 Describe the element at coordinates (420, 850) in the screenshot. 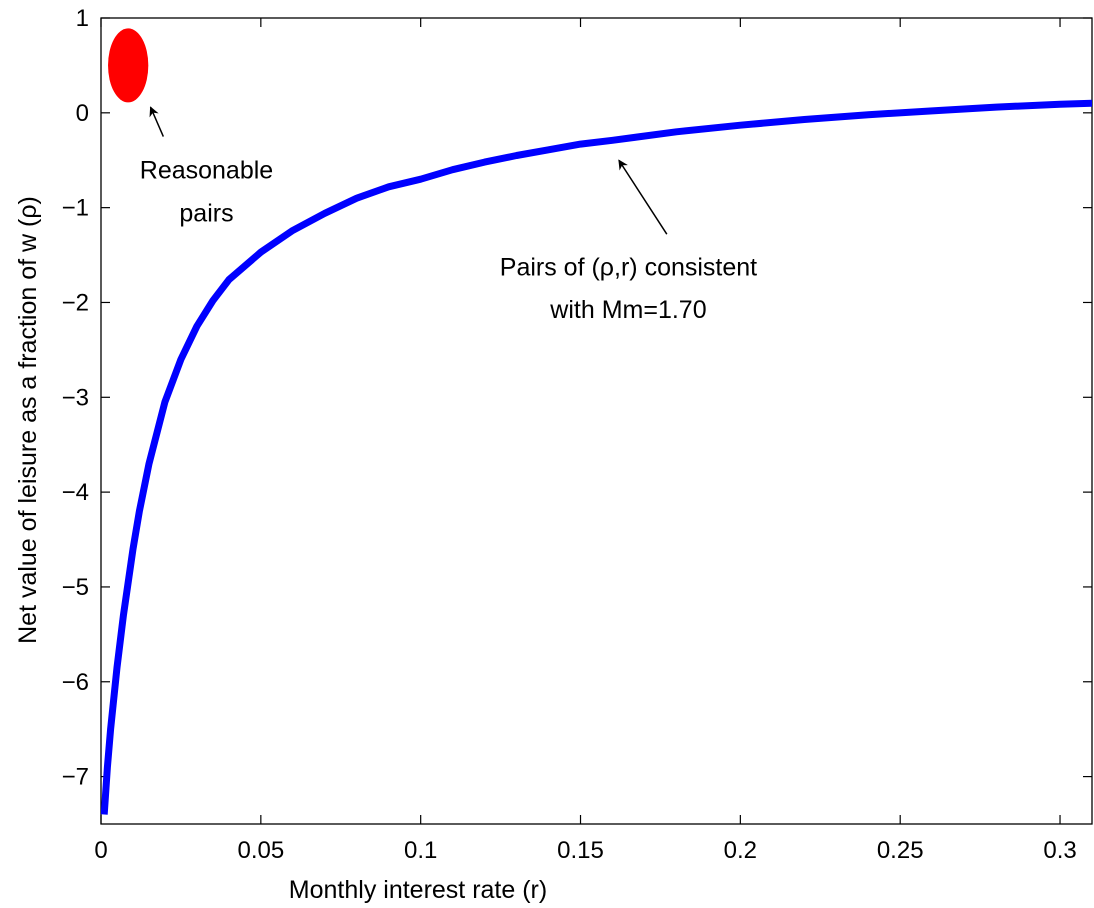

I see `x-tick-label: 0.1` at that location.